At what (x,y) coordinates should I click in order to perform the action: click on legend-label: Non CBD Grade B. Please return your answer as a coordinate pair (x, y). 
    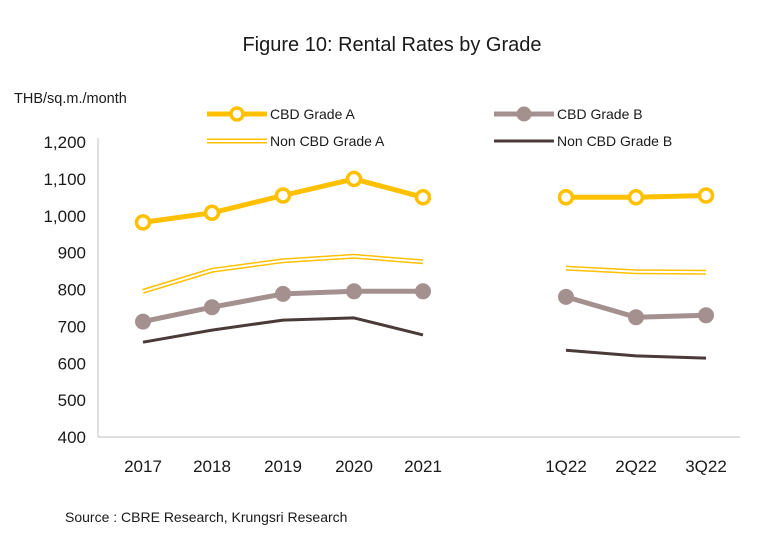
    Looking at the image, I should click on (614, 141).